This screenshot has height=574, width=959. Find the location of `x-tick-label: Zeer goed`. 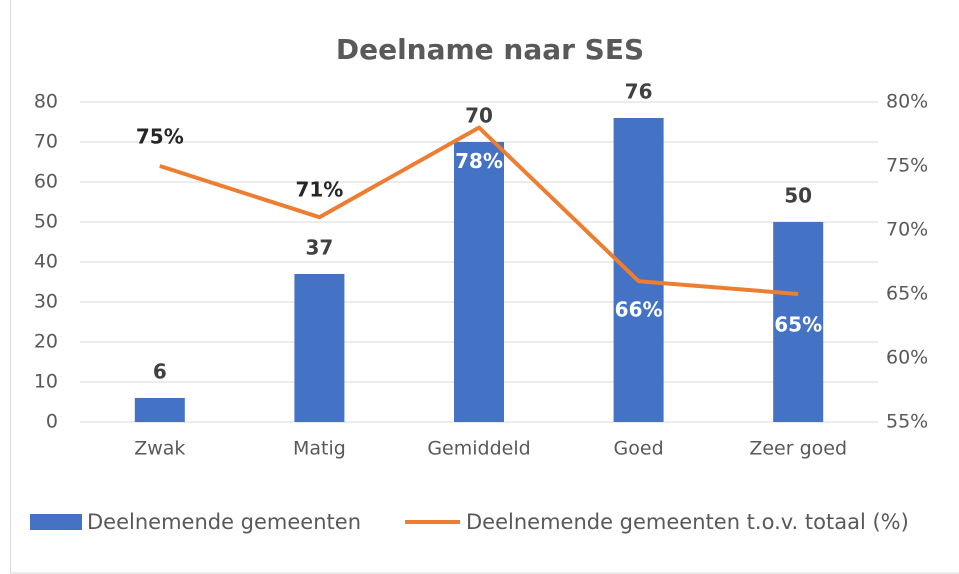

x-tick-label: Zeer goed is located at coordinates (798, 449).